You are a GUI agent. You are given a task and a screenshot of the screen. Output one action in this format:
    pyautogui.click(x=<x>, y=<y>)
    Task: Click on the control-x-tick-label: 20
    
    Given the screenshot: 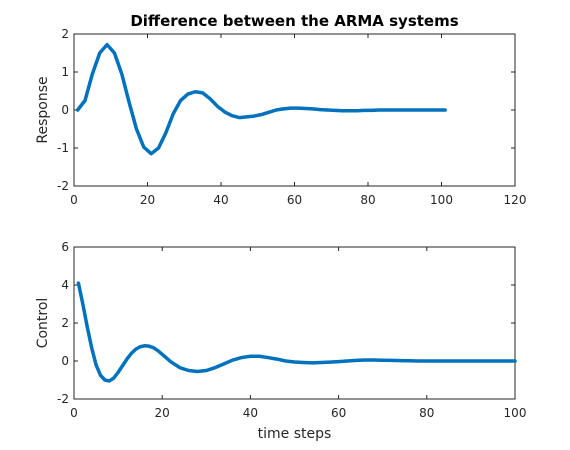 What is the action you would take?
    pyautogui.click(x=162, y=413)
    